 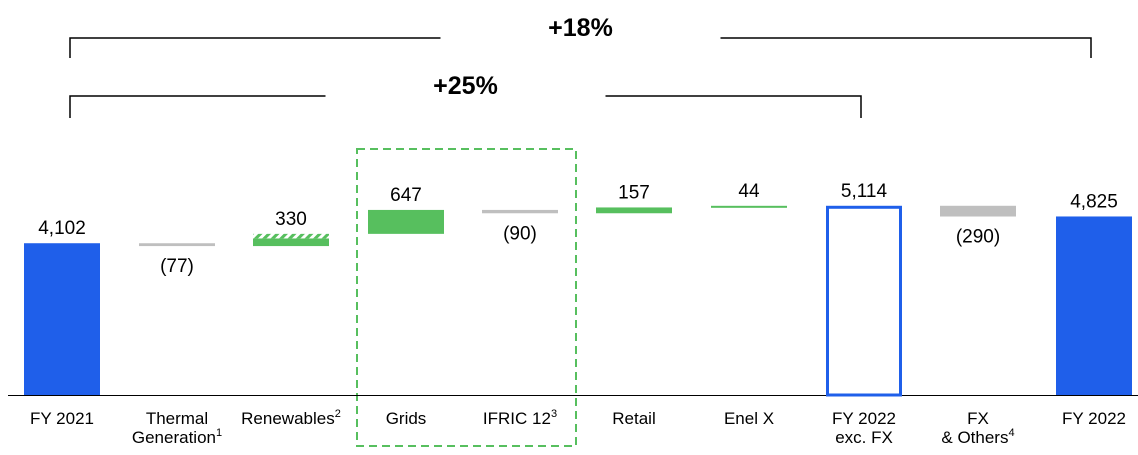 What do you see at coordinates (749, 418) in the screenshot?
I see `category-label-7: Enel X` at bounding box center [749, 418].